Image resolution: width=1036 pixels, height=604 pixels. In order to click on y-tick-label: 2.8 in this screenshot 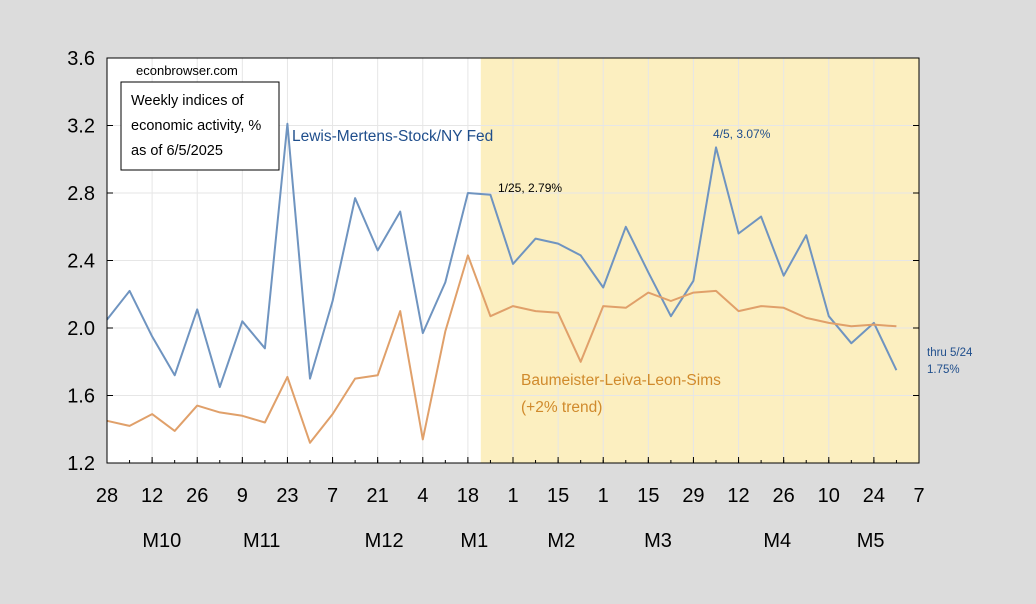, I will do `click(81, 194)`.